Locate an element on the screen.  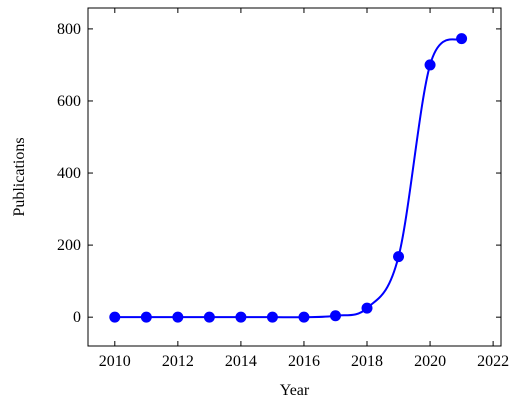
y-tick-label: 800 is located at coordinates (69, 29).